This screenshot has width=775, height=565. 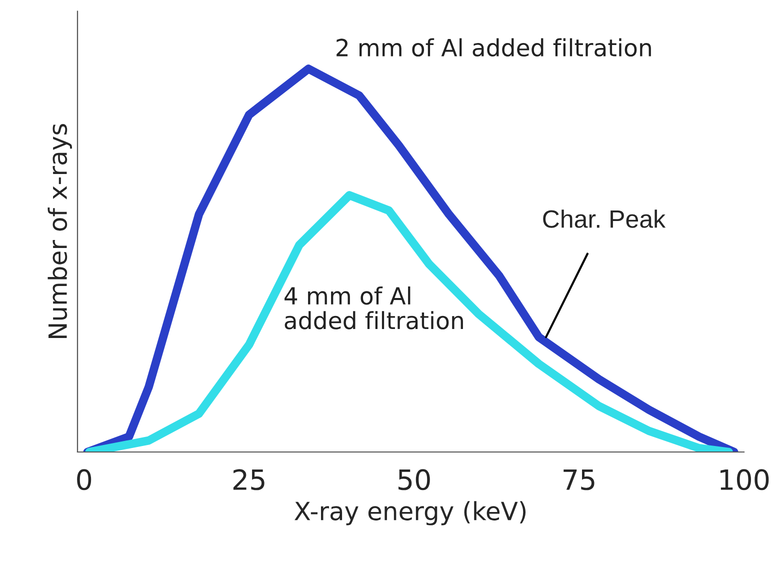 I want to click on y-axis-title: Number of x-rays, so click(x=60, y=231).